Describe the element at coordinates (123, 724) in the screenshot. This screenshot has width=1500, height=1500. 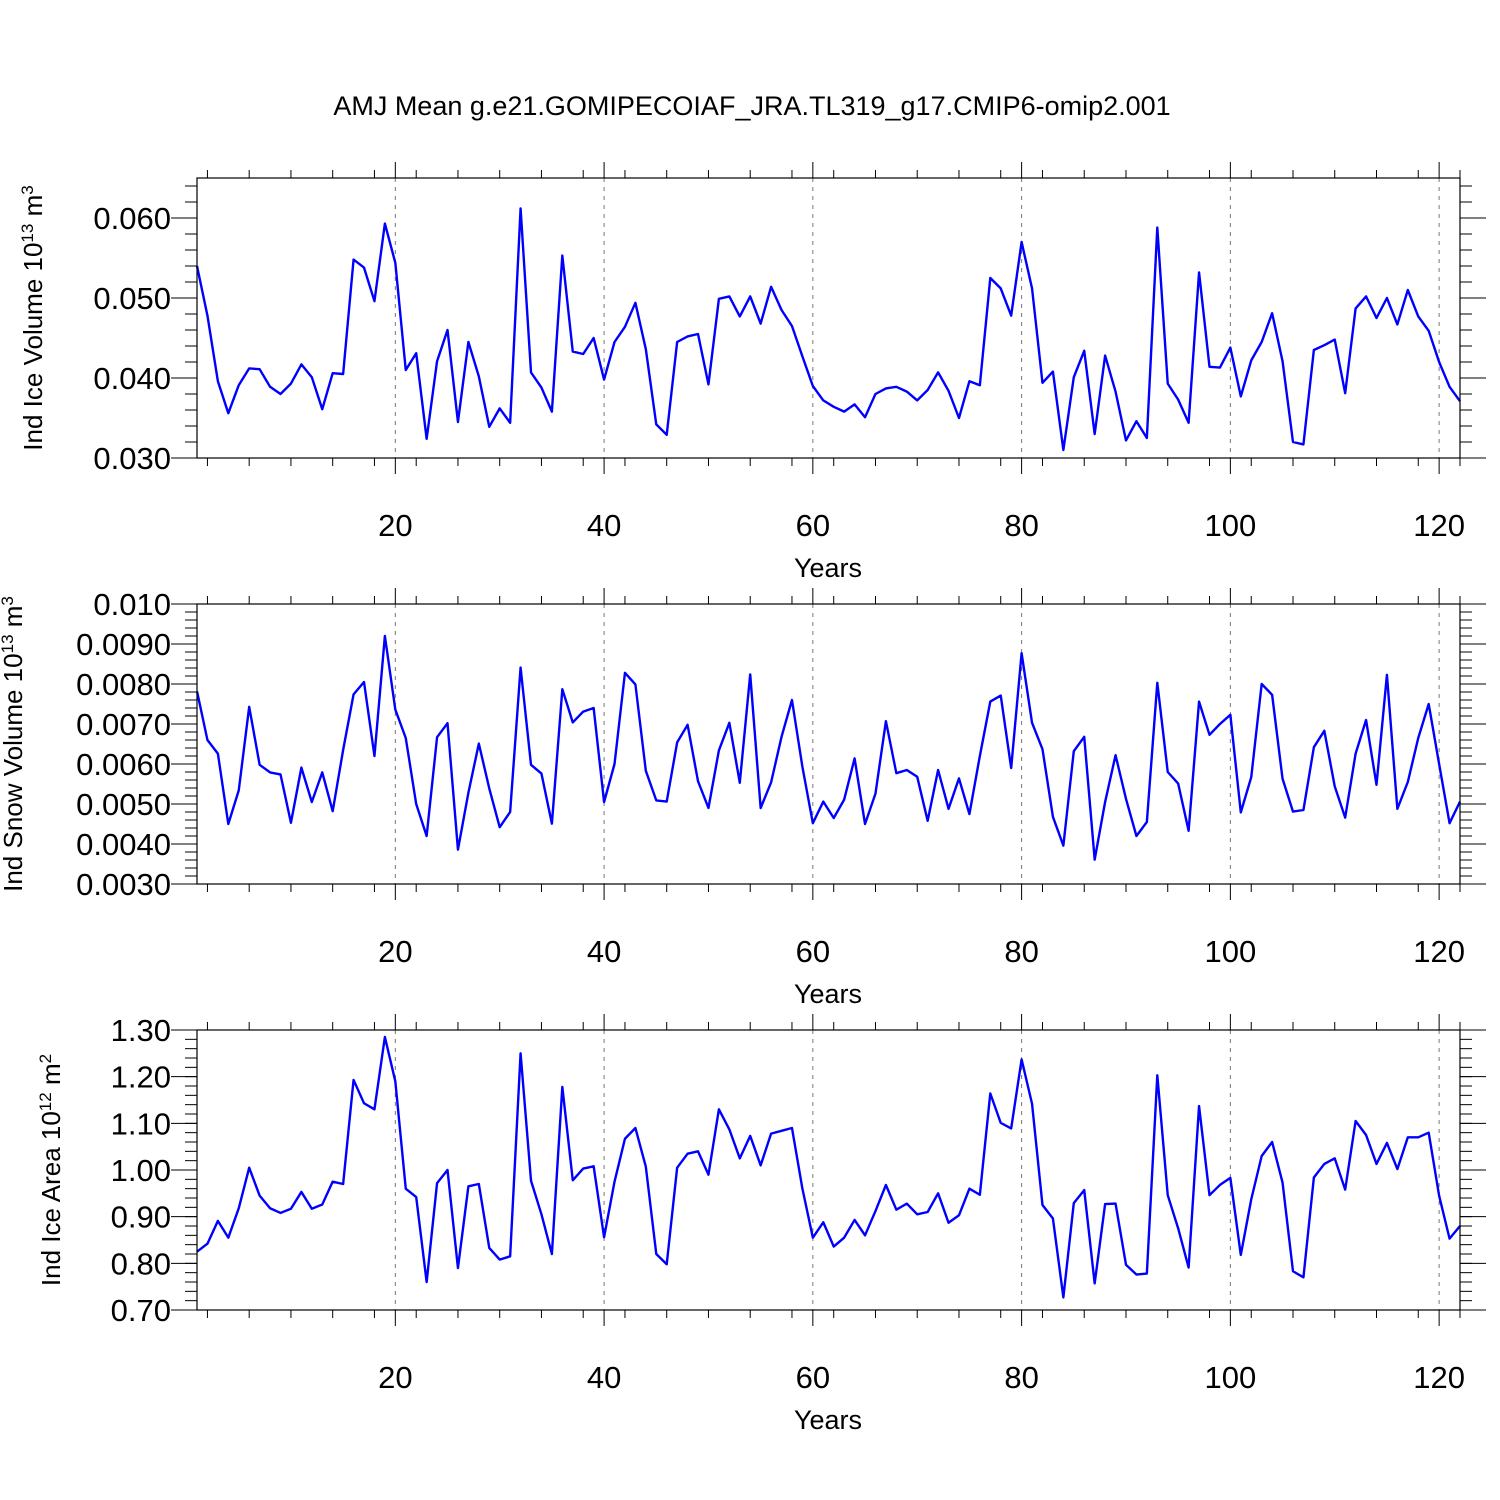
I see `snow-volume-ytick-label: 0.0070` at that location.